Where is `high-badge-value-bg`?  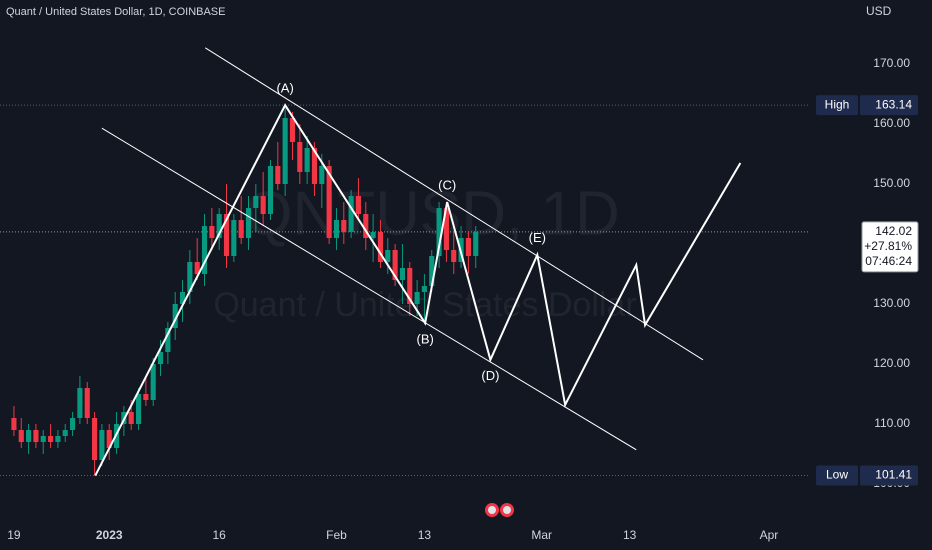 high-badge-value-bg is located at coordinates (889, 105).